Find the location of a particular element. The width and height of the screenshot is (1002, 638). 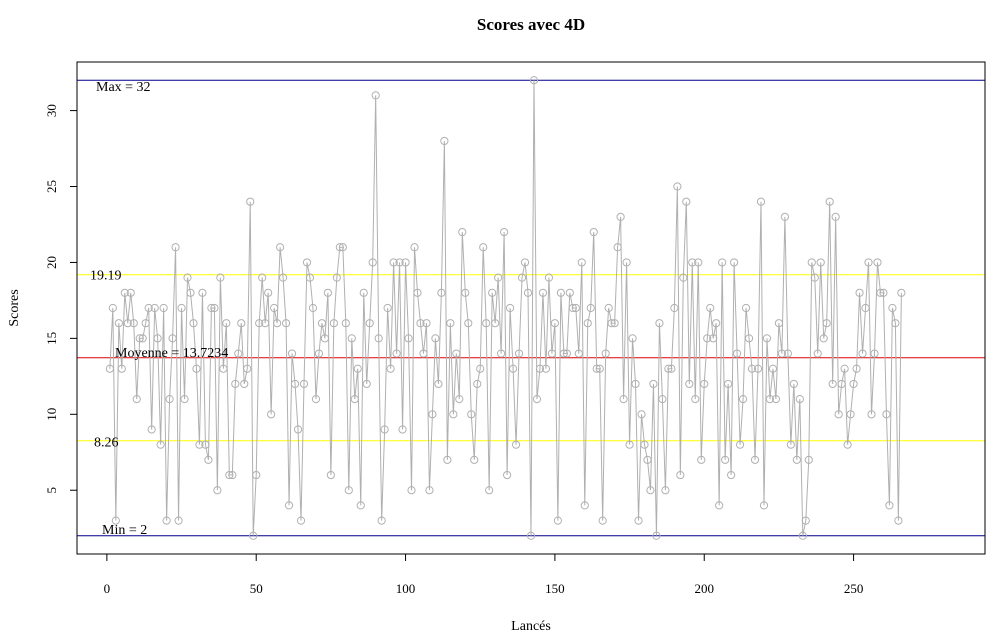

y-tick-label: 25 is located at coordinates (51, 186).